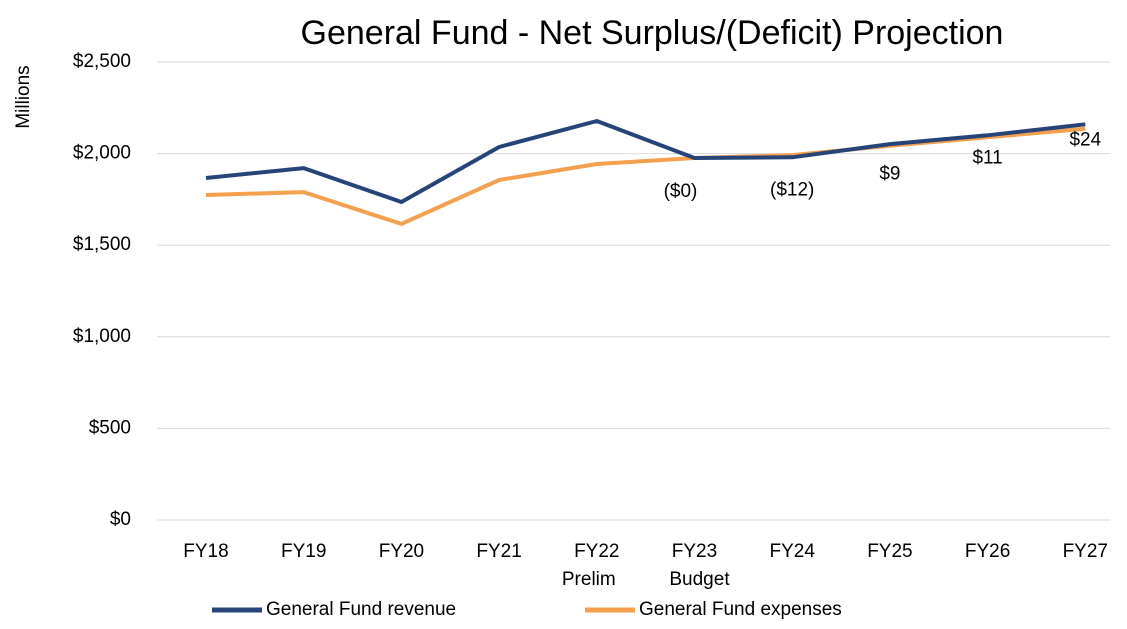 Image resolution: width=1127 pixels, height=629 pixels. What do you see at coordinates (889, 551) in the screenshot?
I see `x-tick-label: FY25` at bounding box center [889, 551].